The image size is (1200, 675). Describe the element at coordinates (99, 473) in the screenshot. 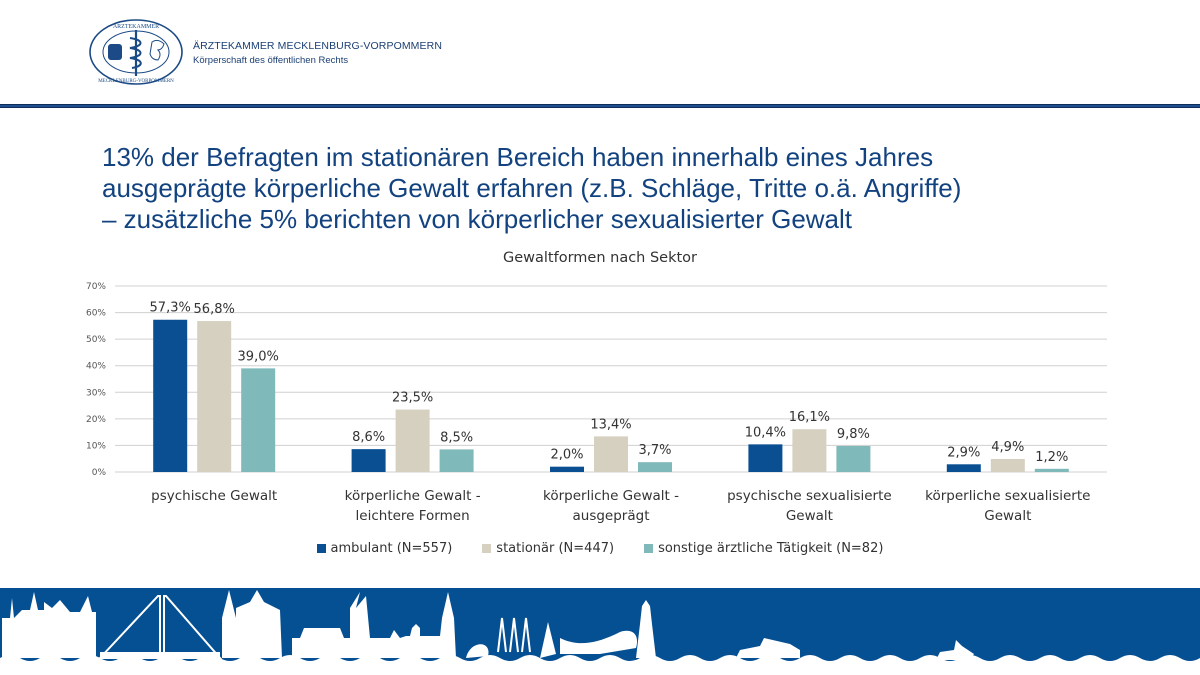

I see `y-tick-label: 0%` at that location.